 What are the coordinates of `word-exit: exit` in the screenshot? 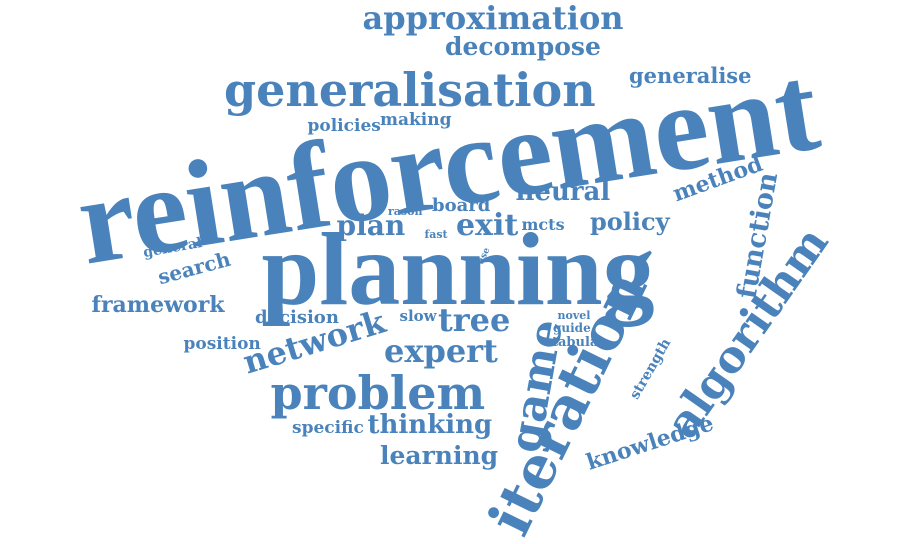 It's located at (487, 225).